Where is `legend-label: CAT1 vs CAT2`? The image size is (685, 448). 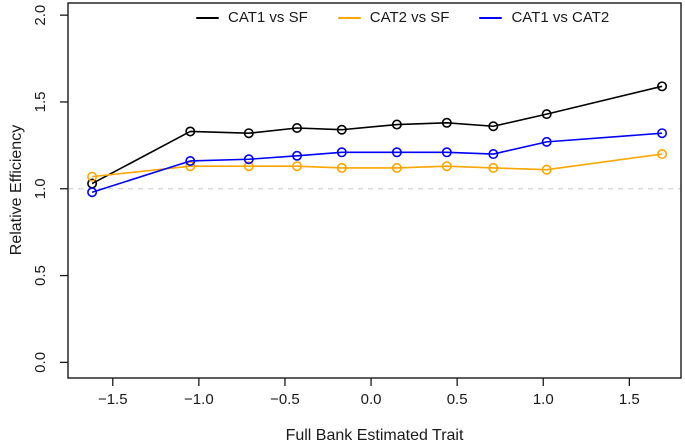 legend-label: CAT1 vs CAT2 is located at coordinates (560, 17).